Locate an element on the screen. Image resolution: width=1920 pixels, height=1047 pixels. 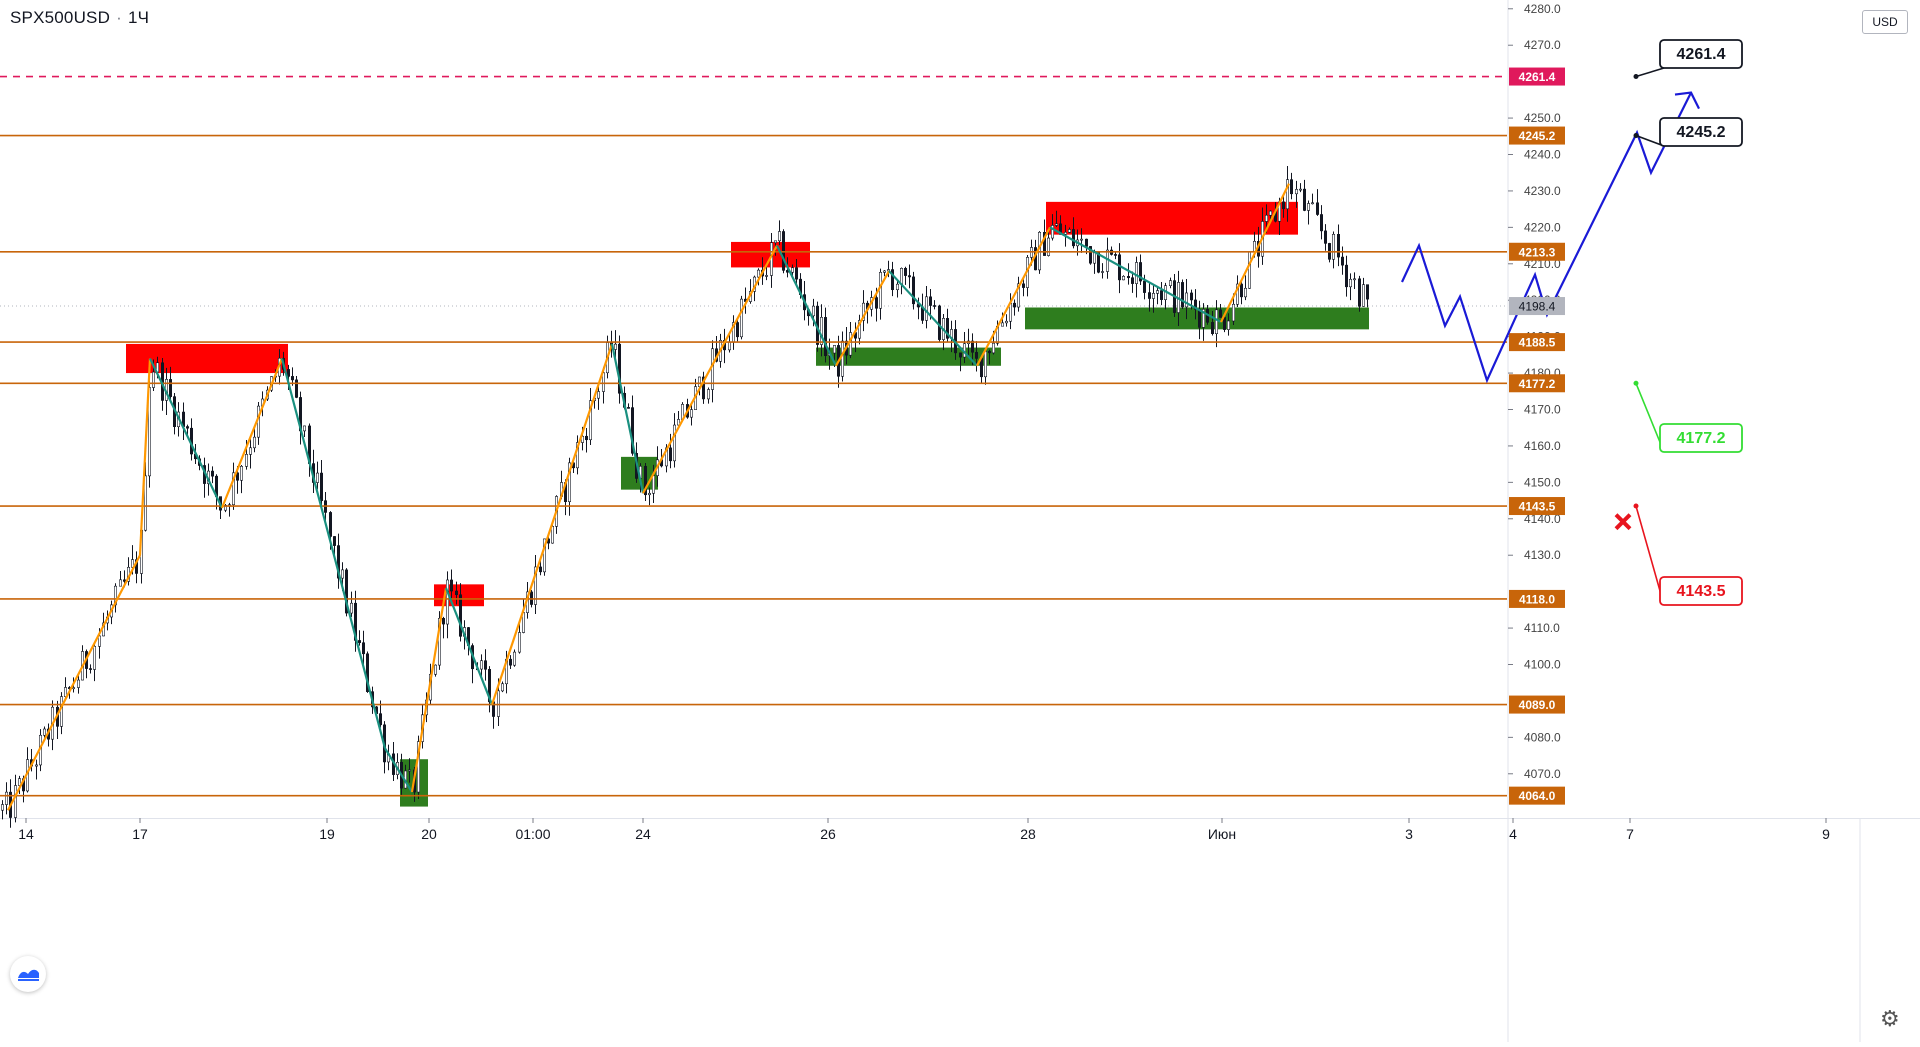
time-tick-label: 28 is located at coordinates (1028, 834).